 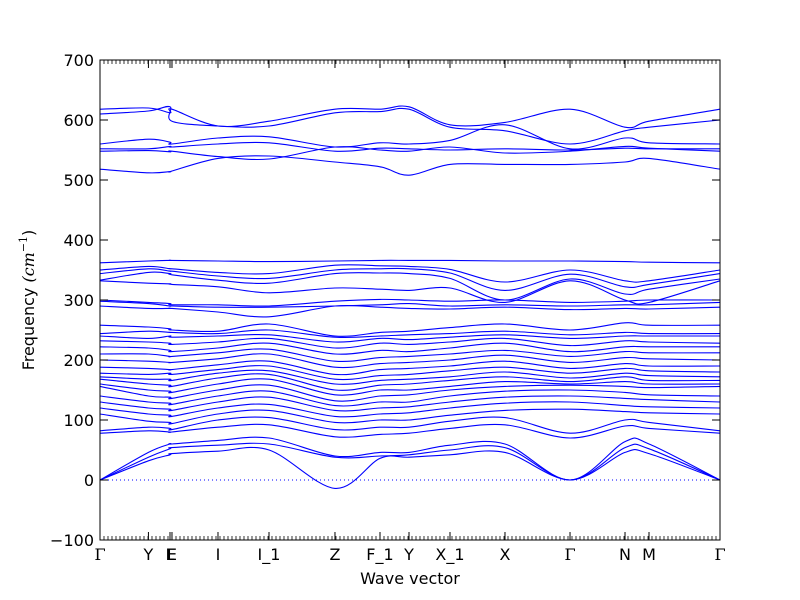 What do you see at coordinates (625, 554) in the screenshot?
I see `x-tick-label: N` at bounding box center [625, 554].